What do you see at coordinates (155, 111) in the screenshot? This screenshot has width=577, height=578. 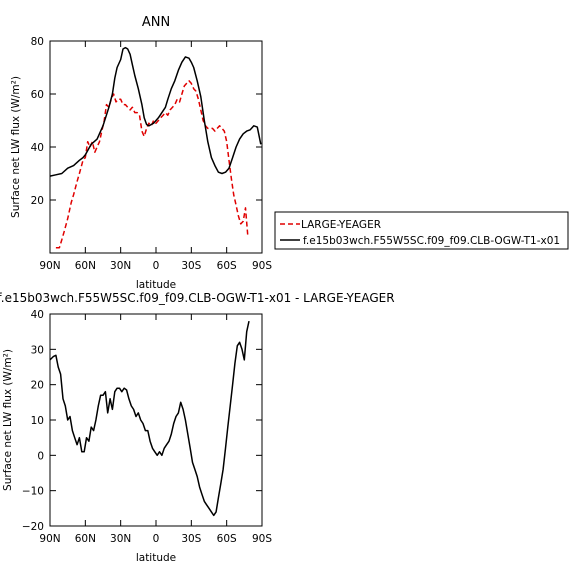 I see `top-series-control-run-line` at bounding box center [155, 111].